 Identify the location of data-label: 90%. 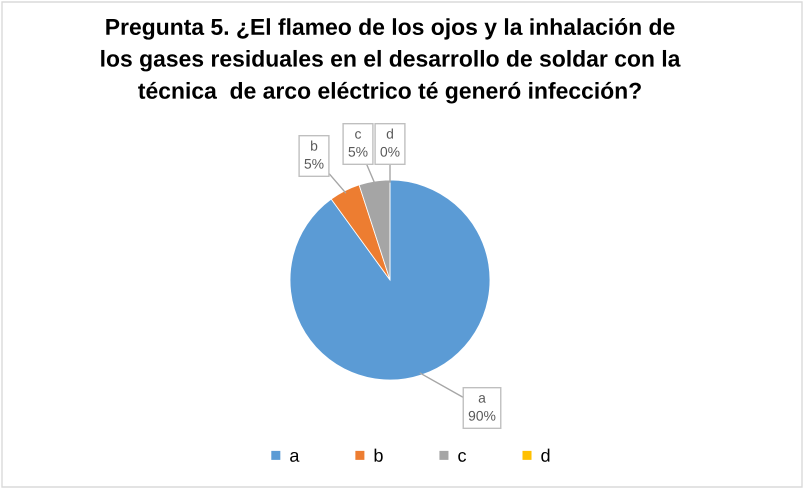
(482, 415).